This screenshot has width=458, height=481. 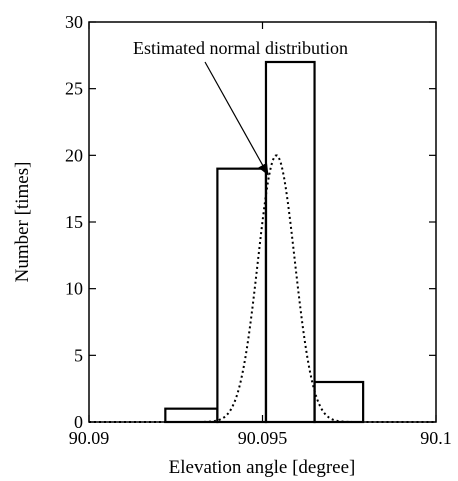 I want to click on y-tick-label-3: 15, so click(x=74, y=222).